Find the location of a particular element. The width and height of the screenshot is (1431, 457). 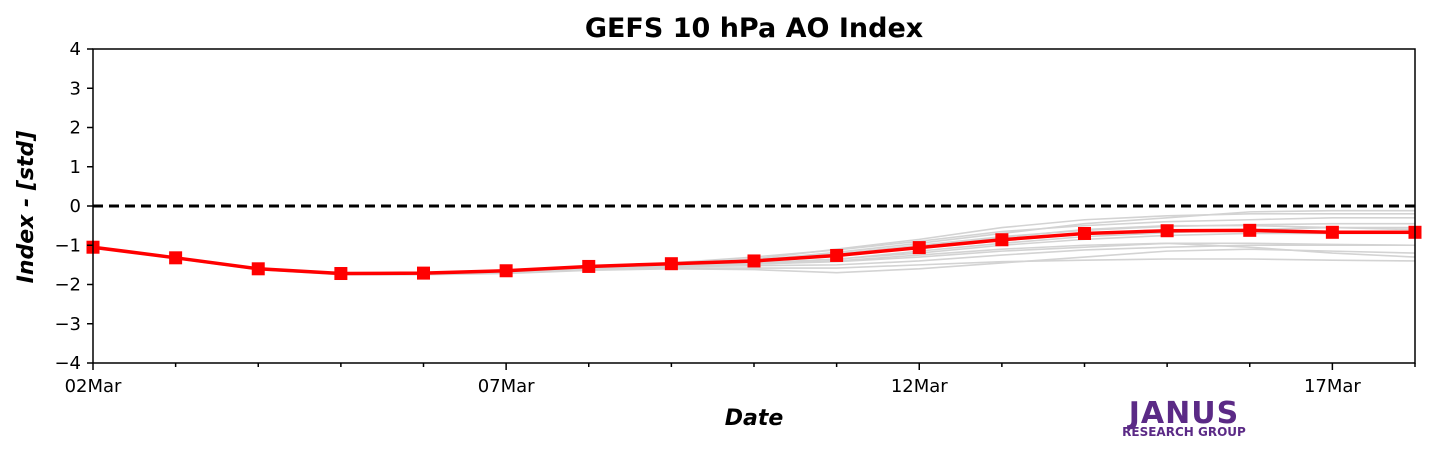

x-tick-label: 12Mar is located at coordinates (919, 386).